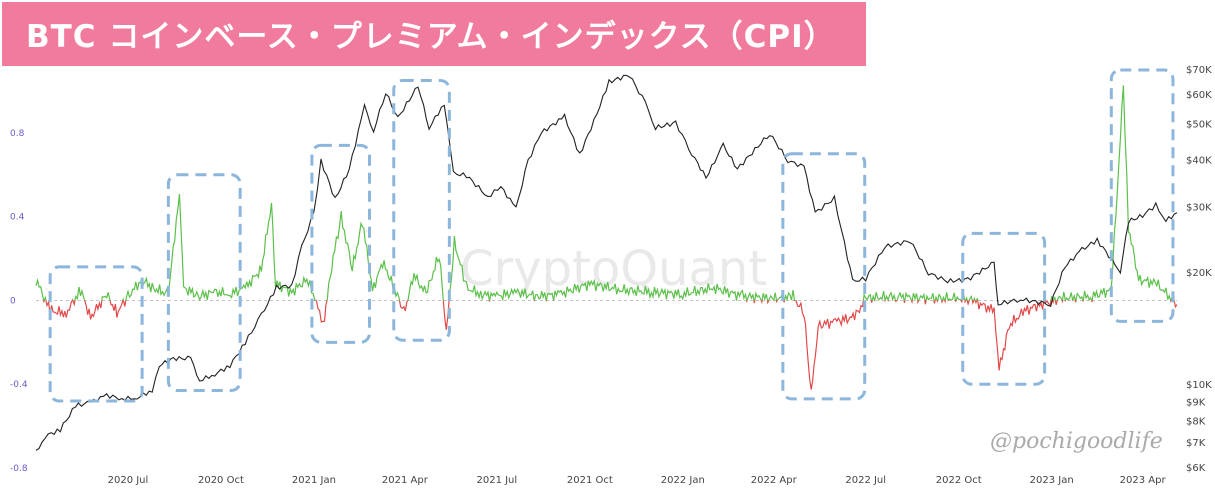  What do you see at coordinates (19, 469) in the screenshot?
I see `left-axis-tick-label: -0.8` at bounding box center [19, 469].